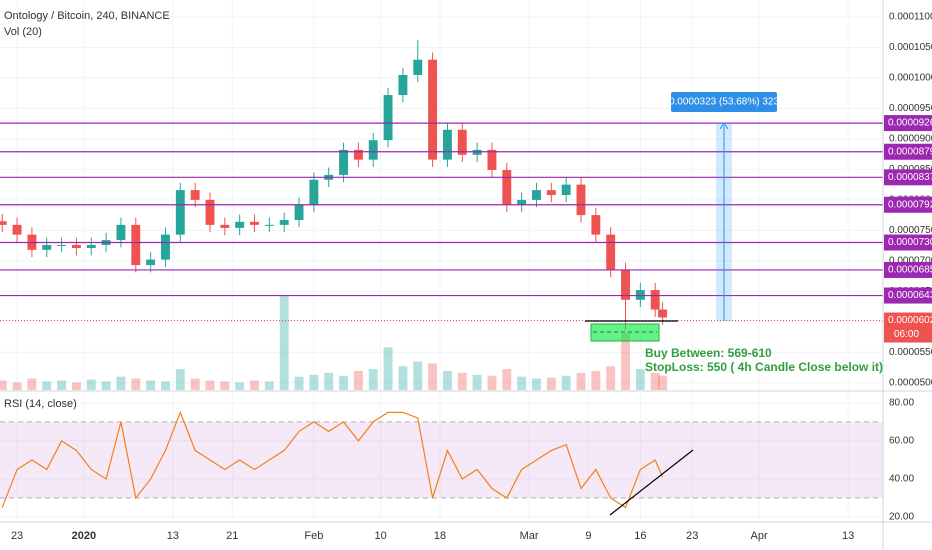 Image resolution: width=932 pixels, height=550 pixels. Describe the element at coordinates (910, 17) in the screenshot. I see `y-tick-label: 0.0001100` at that location.